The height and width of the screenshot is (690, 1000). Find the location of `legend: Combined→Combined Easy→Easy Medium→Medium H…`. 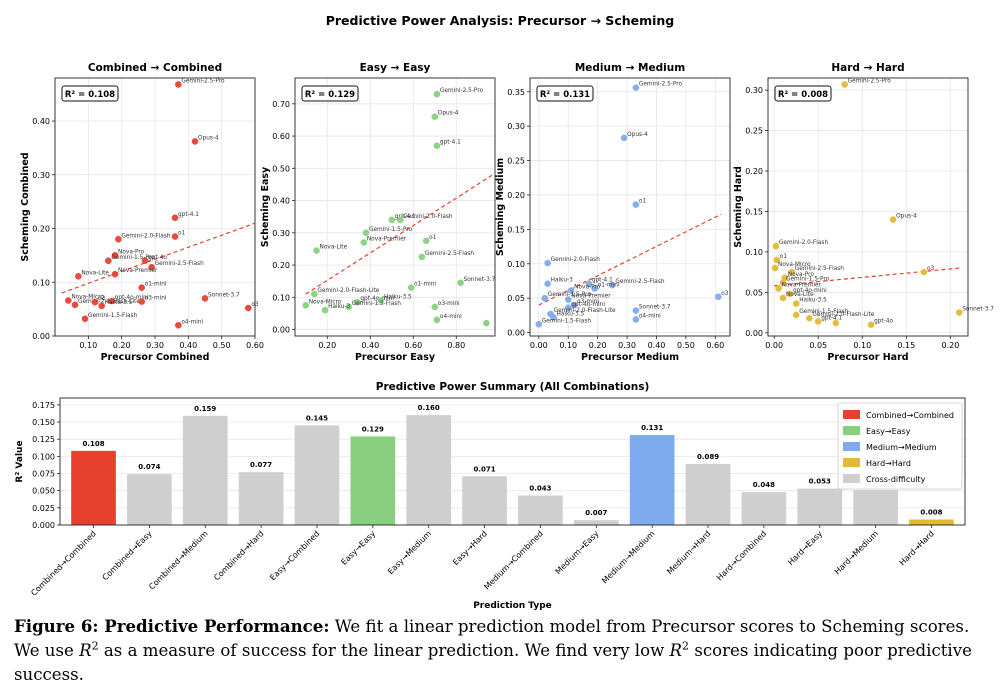

legend: Combined→Combined Easy→Easy Medium→Medium H… is located at coordinates (900, 446).